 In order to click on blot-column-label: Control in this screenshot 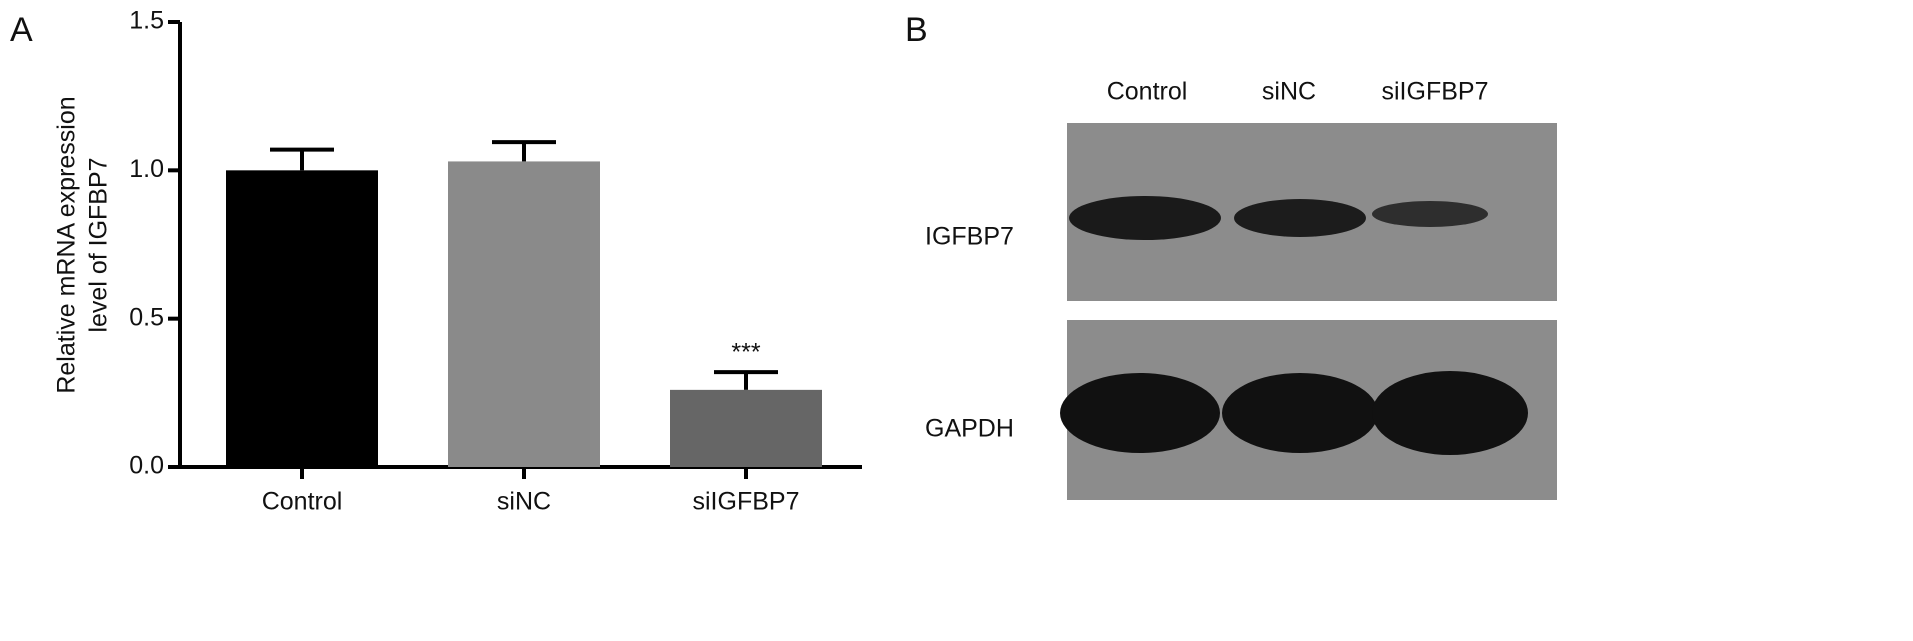, I will do `click(1147, 92)`.